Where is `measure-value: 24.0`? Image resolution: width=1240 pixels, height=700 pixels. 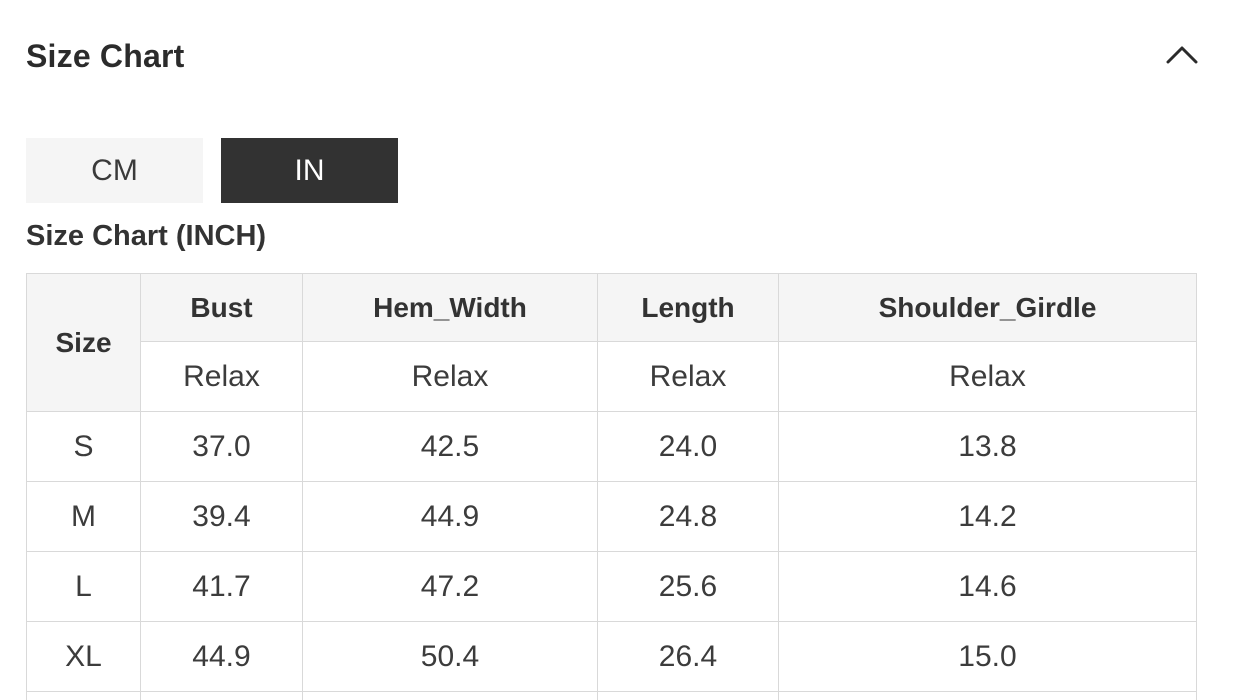 measure-value: 24.0 is located at coordinates (688, 446).